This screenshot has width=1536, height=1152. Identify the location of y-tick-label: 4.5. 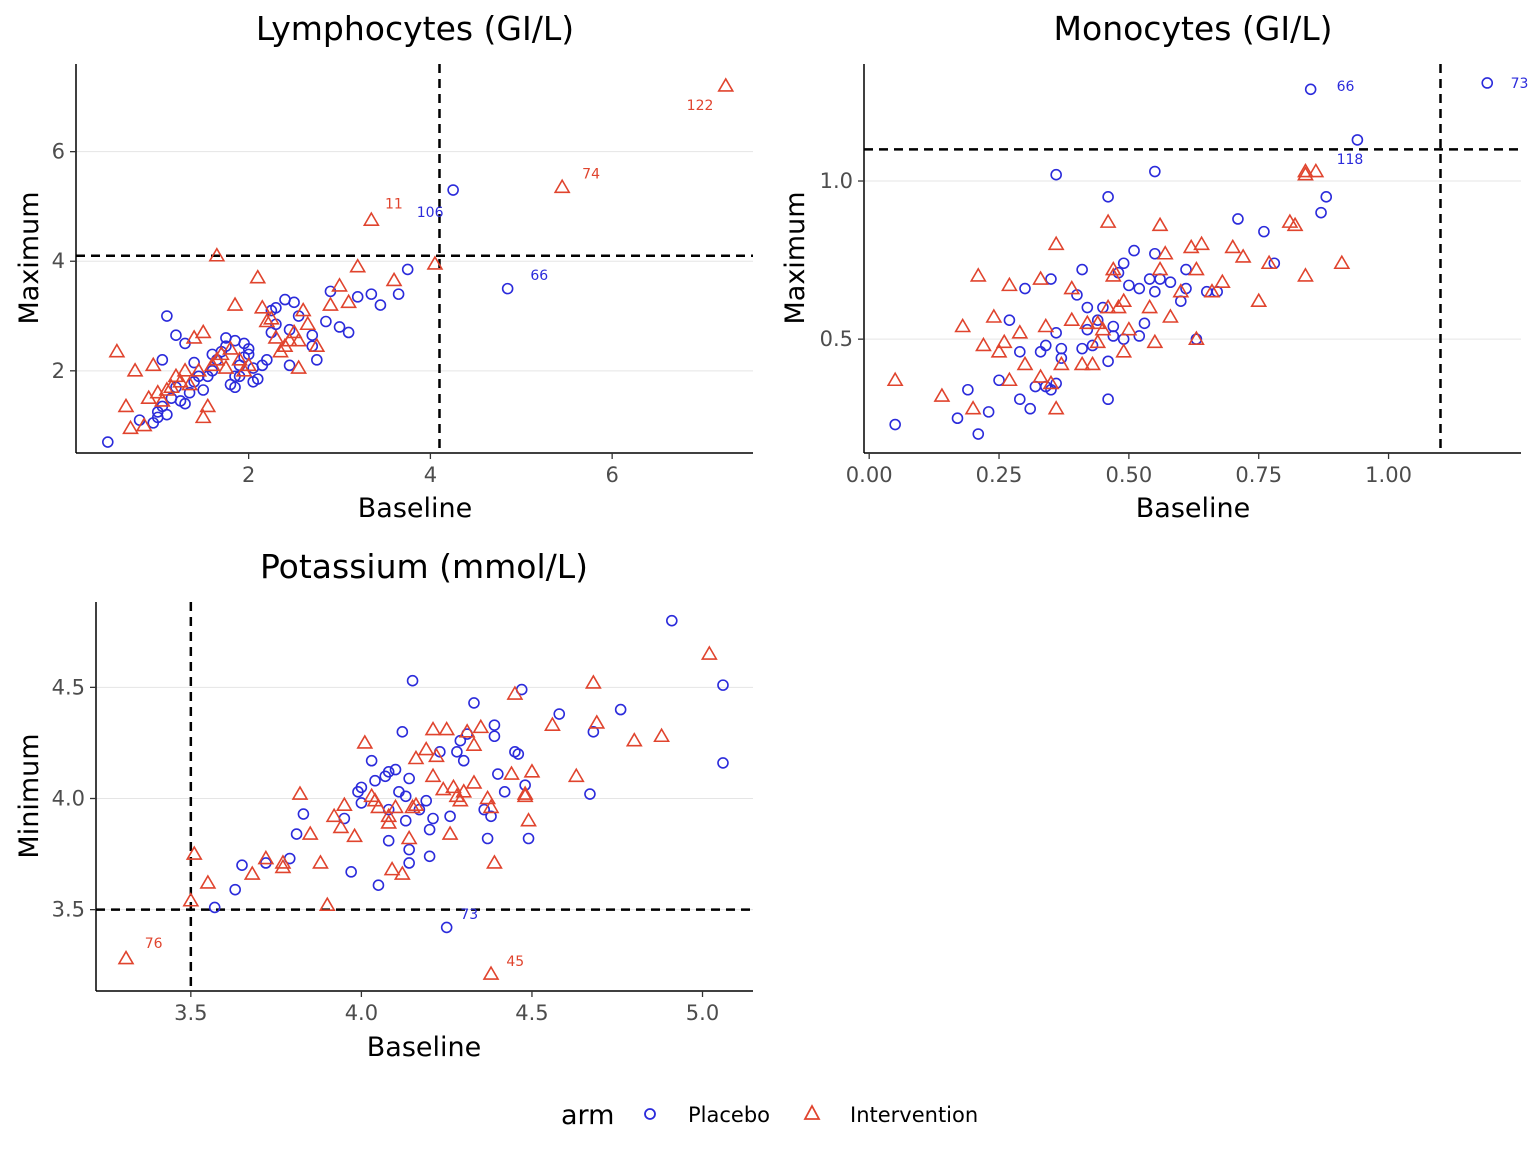
(68, 687).